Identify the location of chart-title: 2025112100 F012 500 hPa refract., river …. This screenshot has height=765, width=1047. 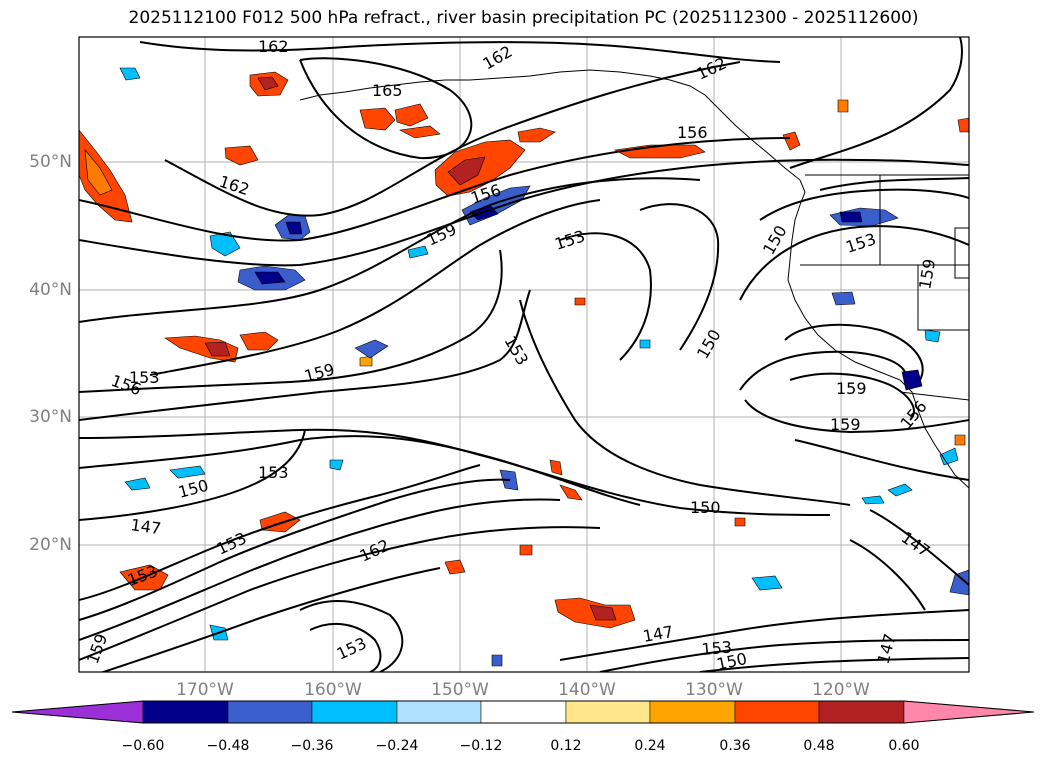
(523, 18).